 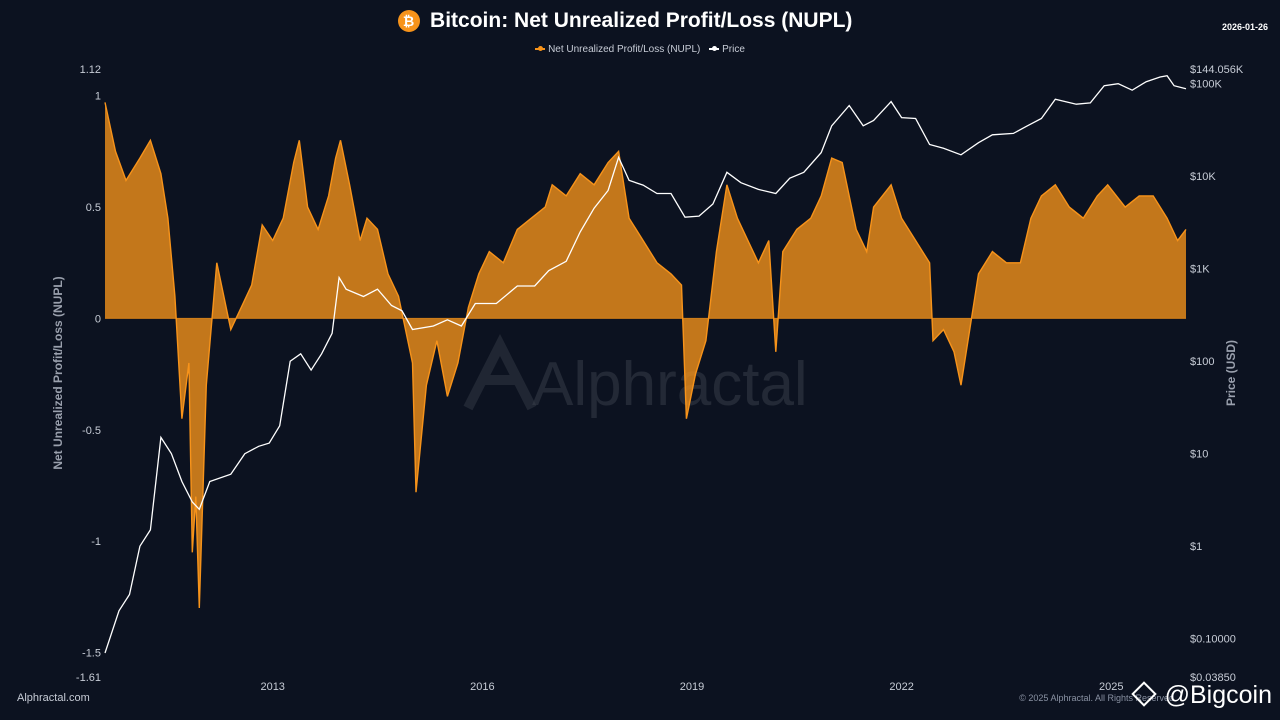 What do you see at coordinates (1202, 362) in the screenshot?
I see `y-right-tick-4: $100` at bounding box center [1202, 362].